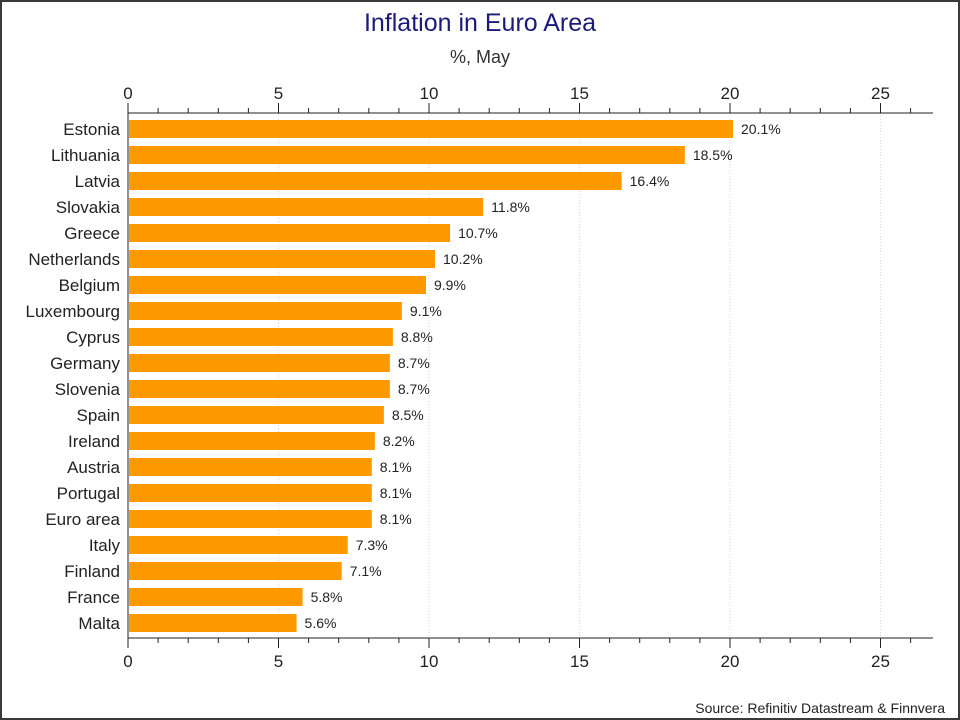 Image resolution: width=960 pixels, height=720 pixels. I want to click on category-label: Netherlands, so click(74, 259).